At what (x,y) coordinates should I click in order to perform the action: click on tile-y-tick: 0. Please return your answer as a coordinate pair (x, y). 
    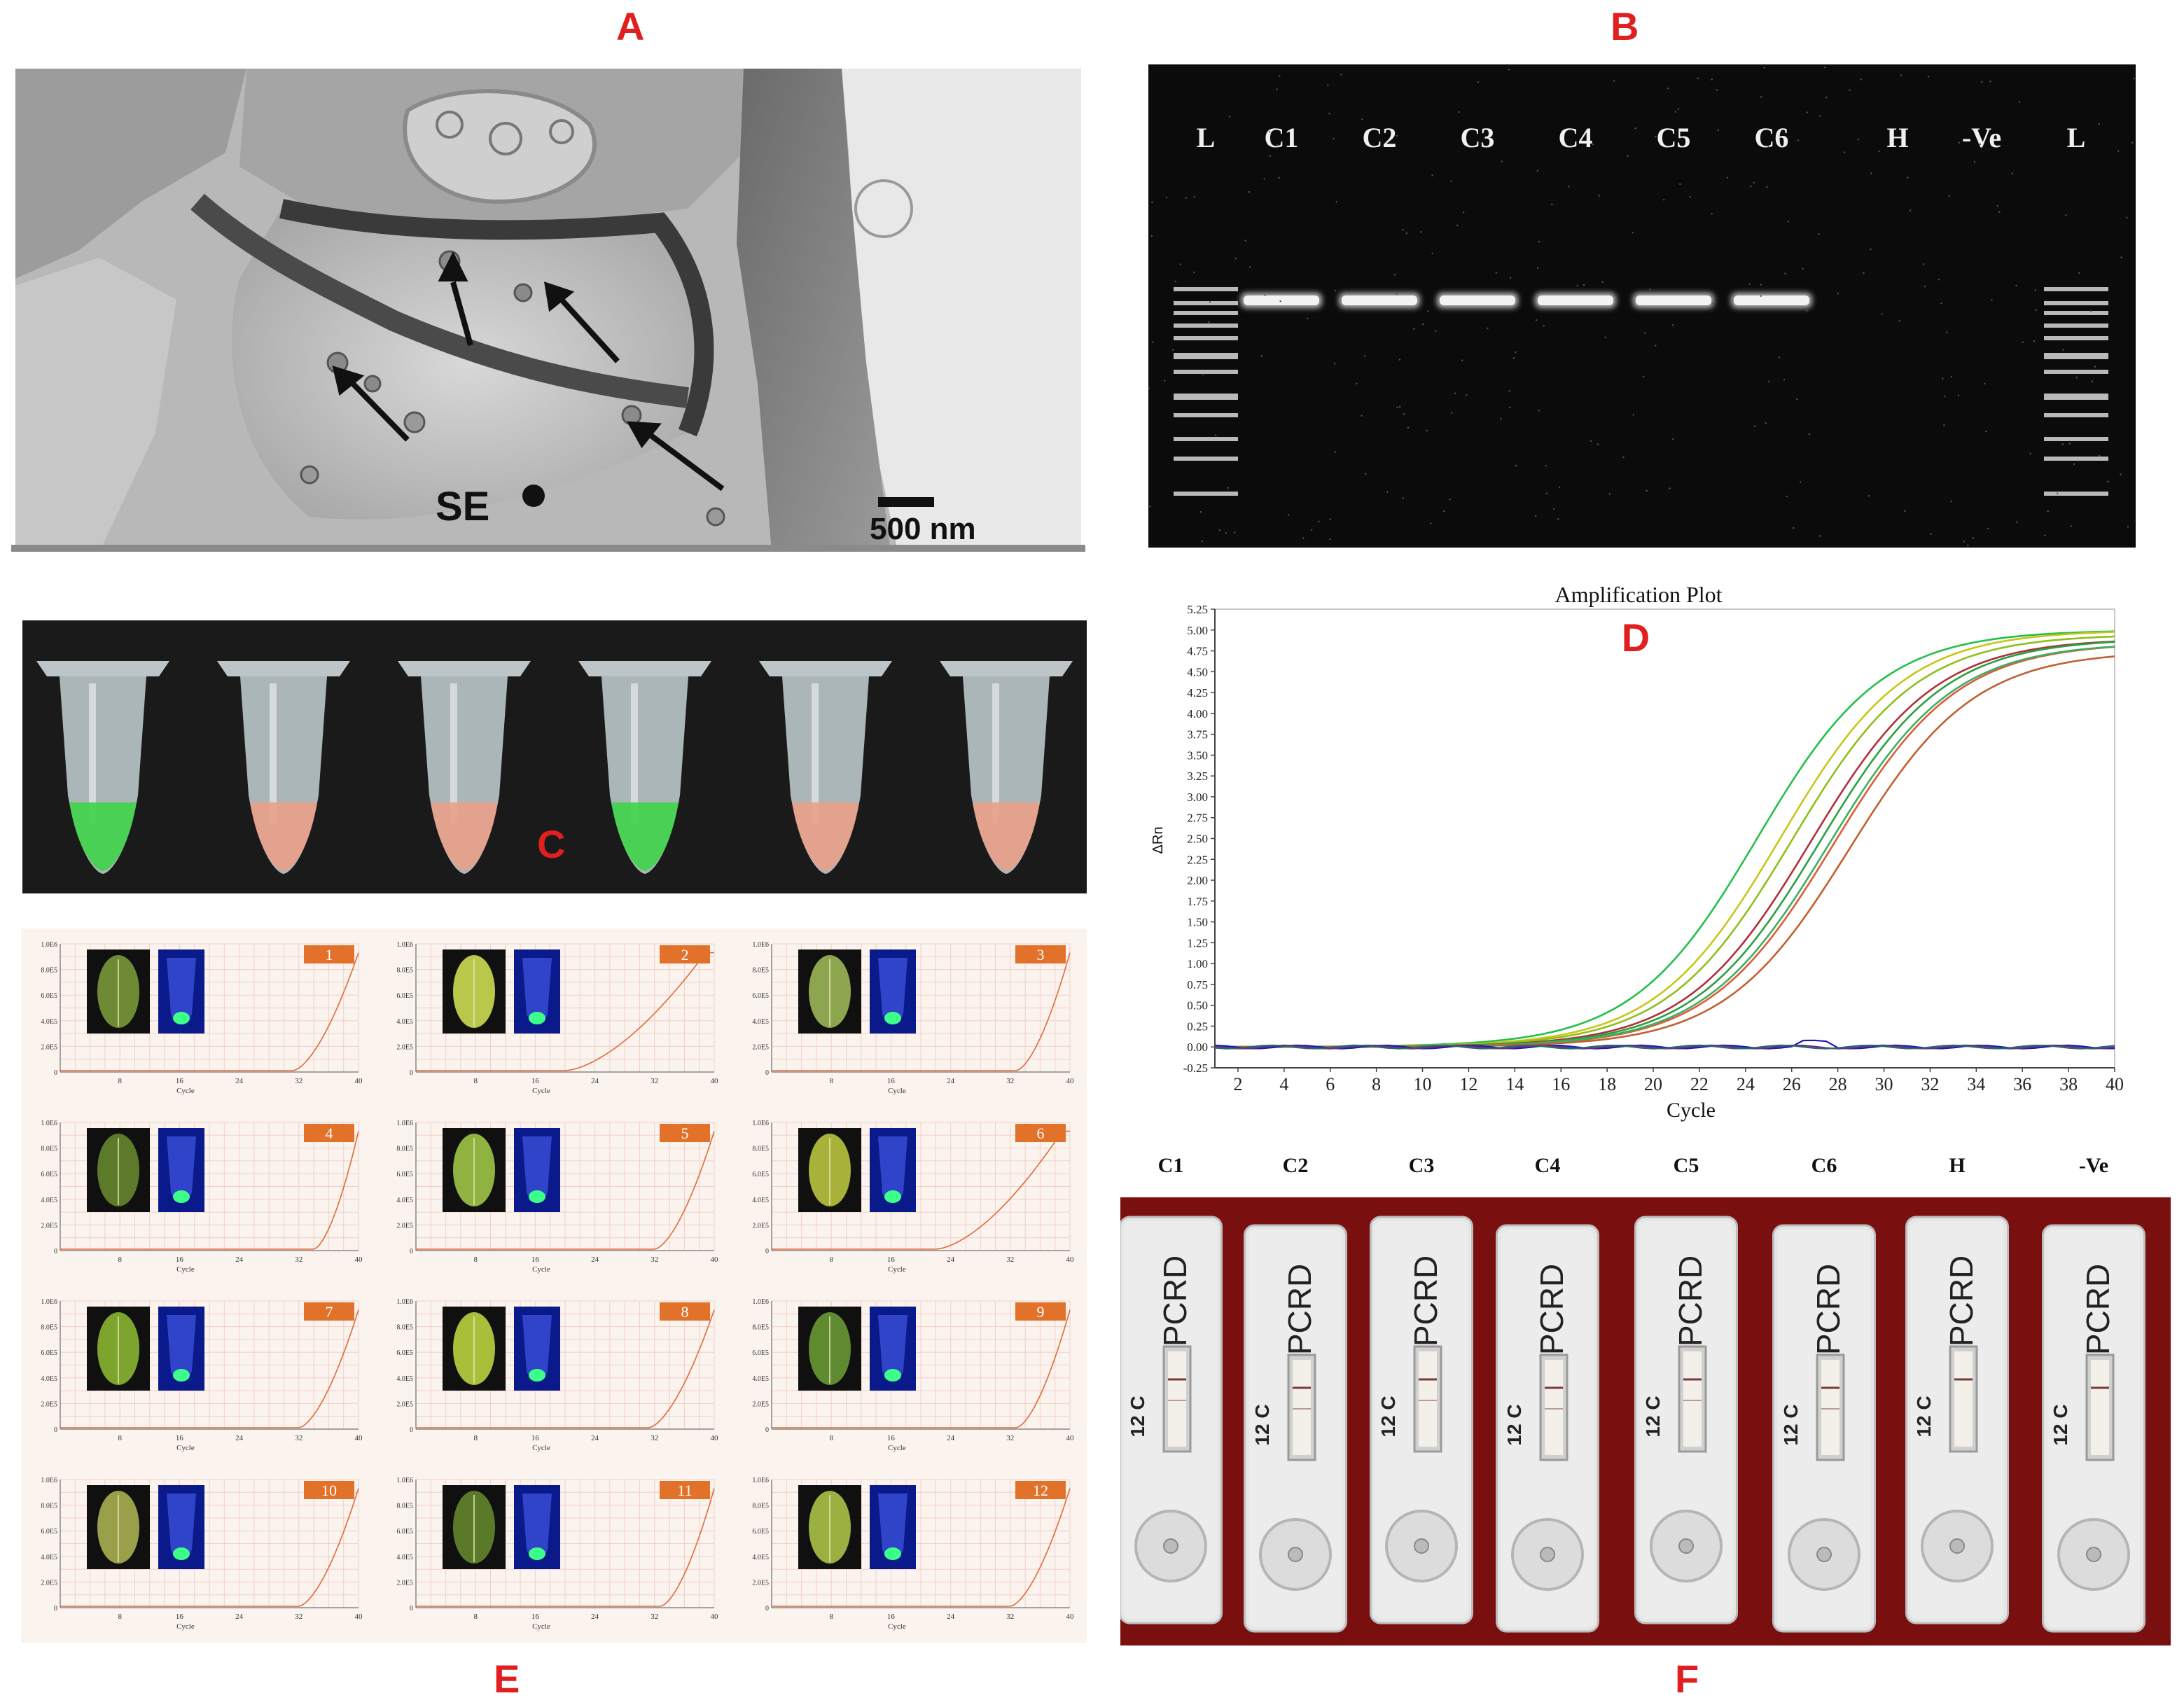
    Looking at the image, I should click on (56, 1073).